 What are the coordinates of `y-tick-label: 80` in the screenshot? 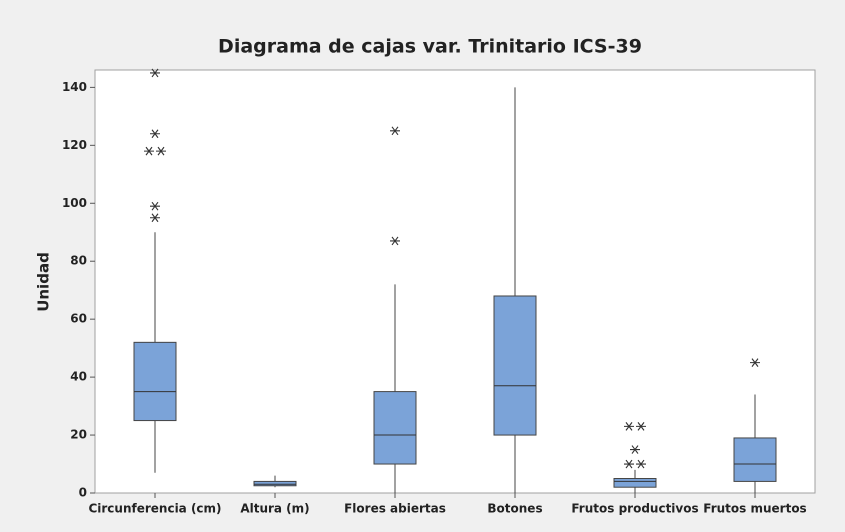 It's located at (78, 261).